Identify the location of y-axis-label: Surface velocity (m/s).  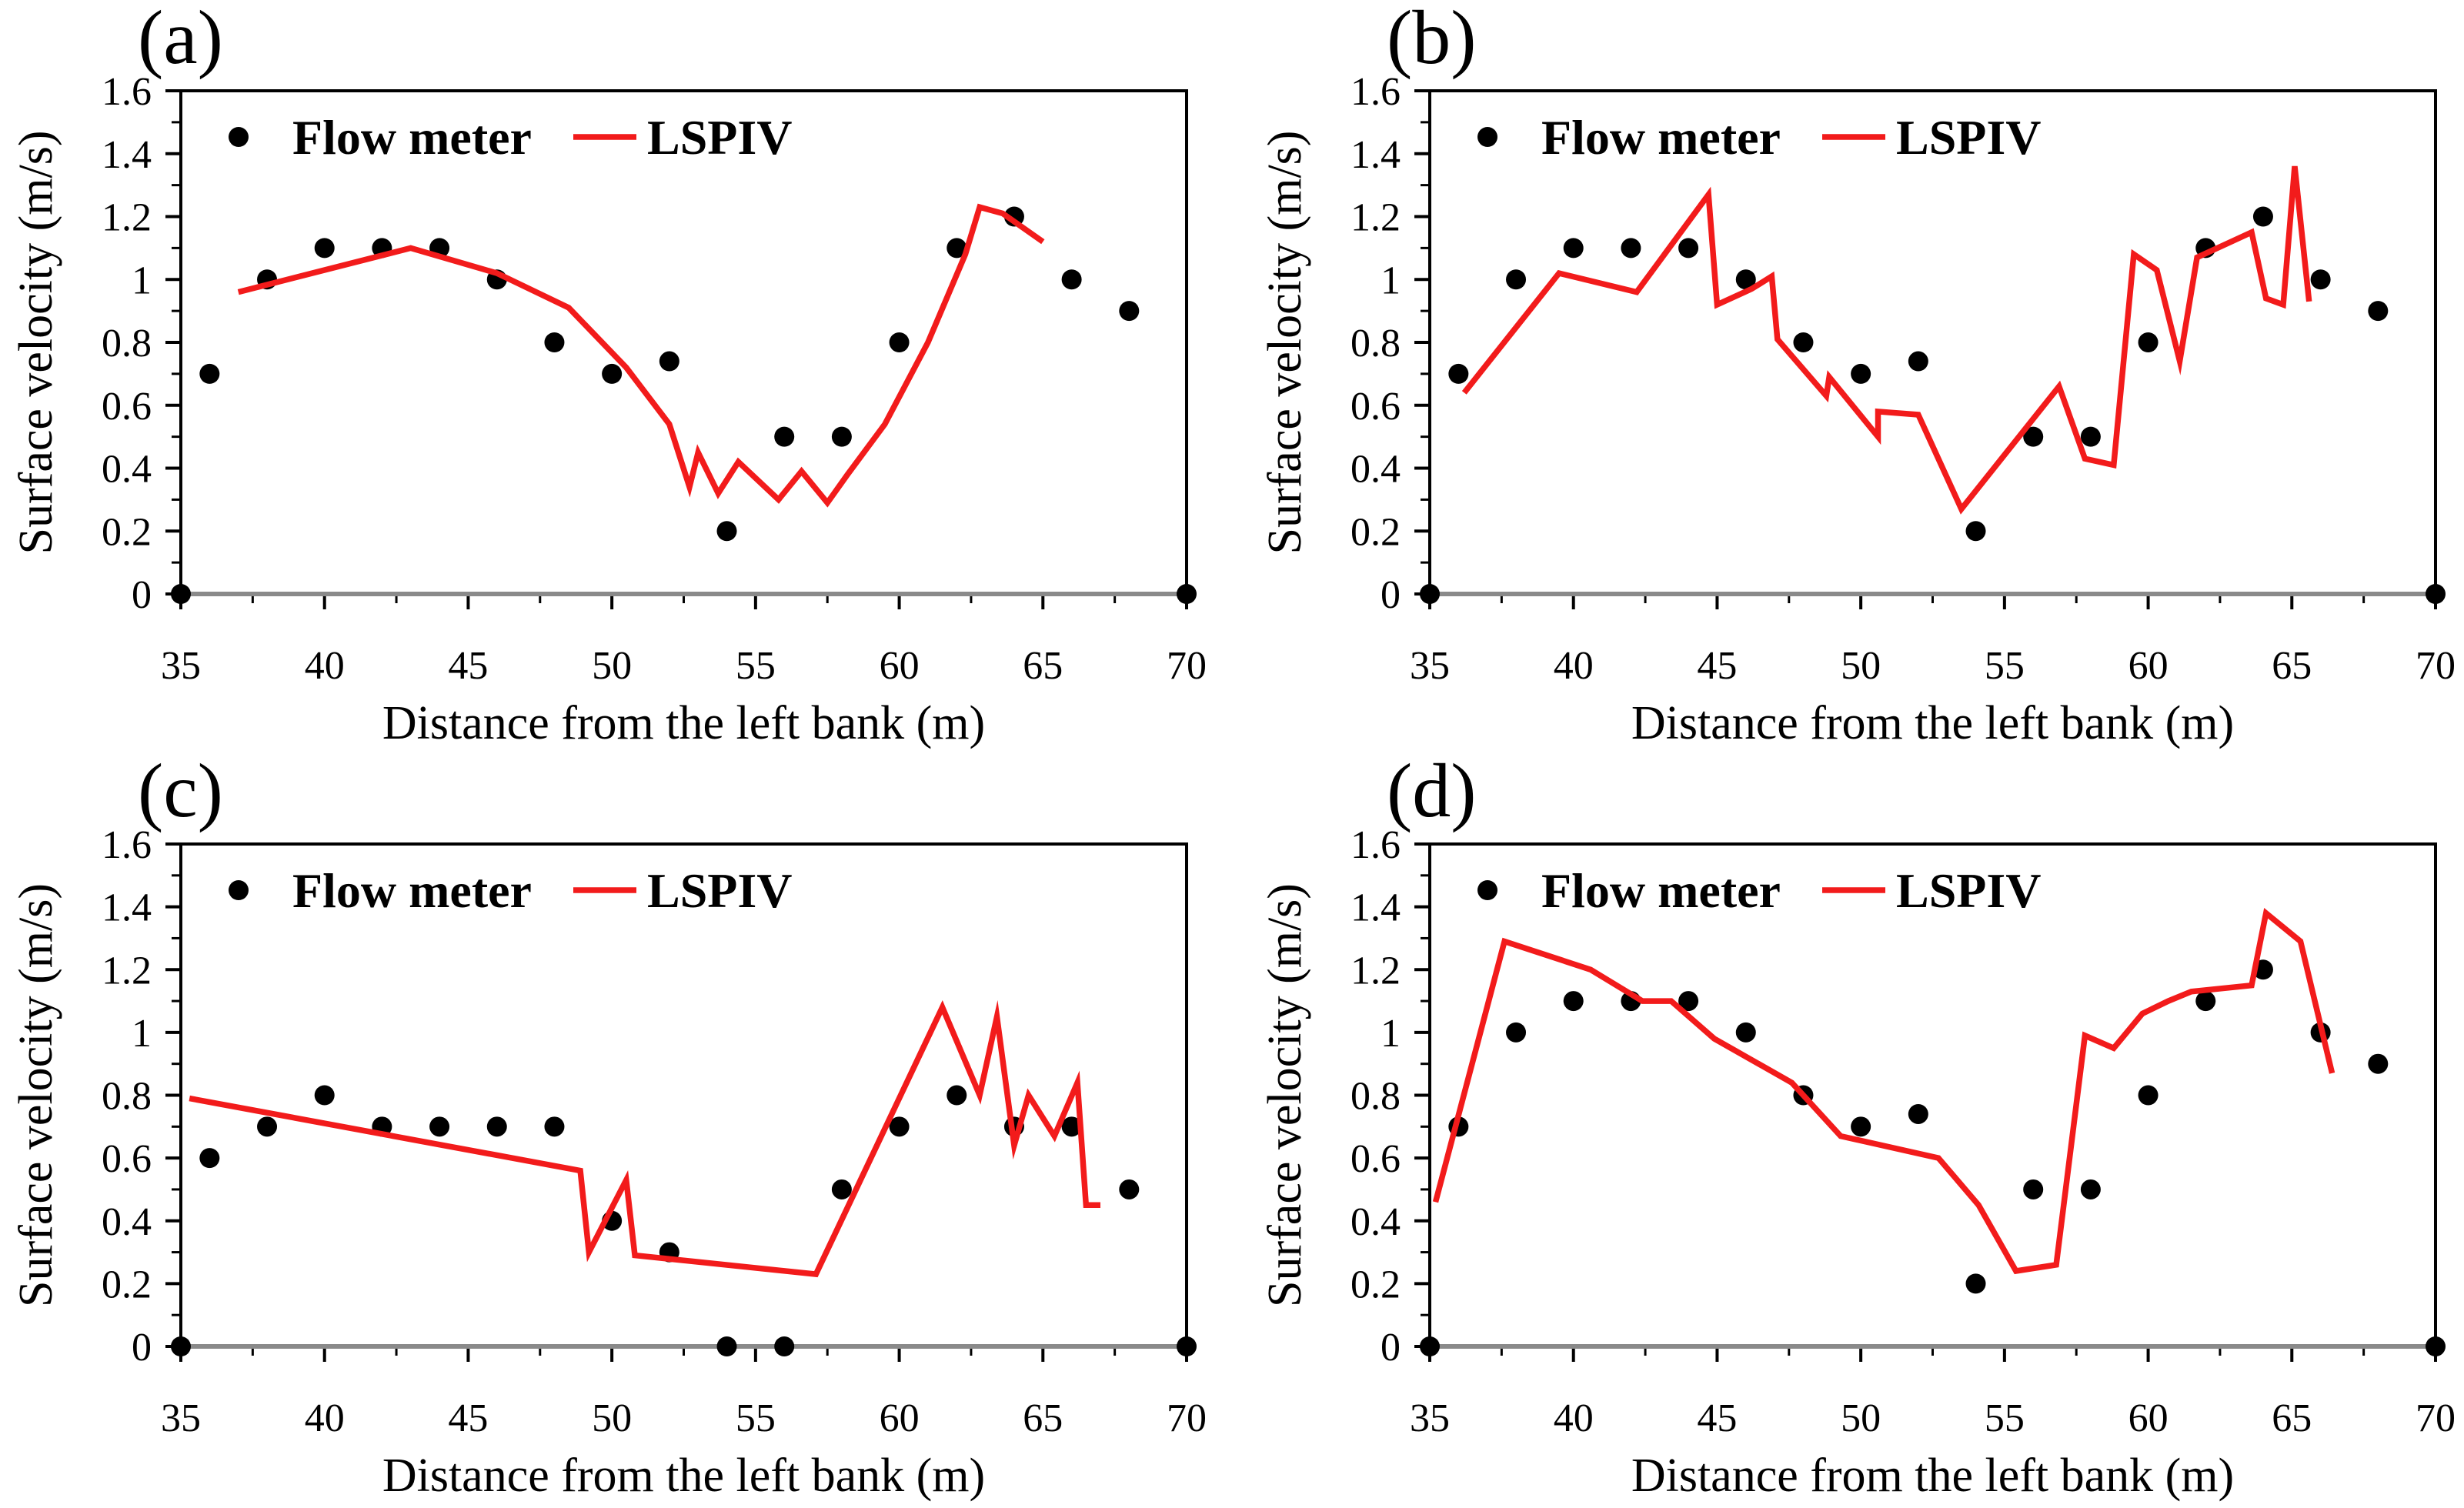
(1285, 1095).